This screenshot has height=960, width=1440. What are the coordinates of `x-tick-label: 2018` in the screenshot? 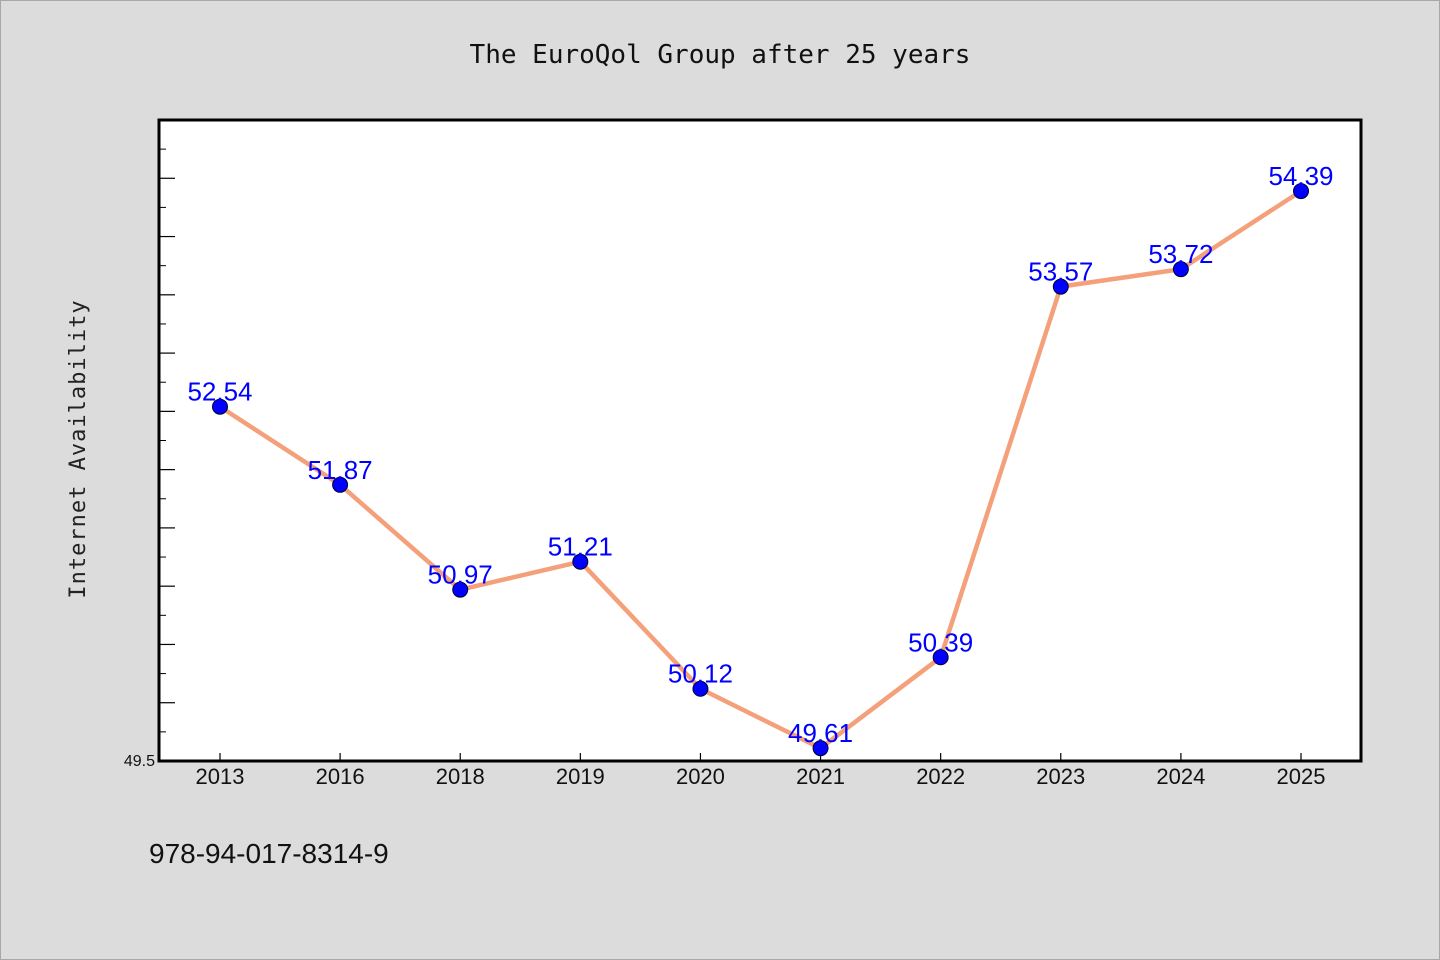 It's located at (460, 776).